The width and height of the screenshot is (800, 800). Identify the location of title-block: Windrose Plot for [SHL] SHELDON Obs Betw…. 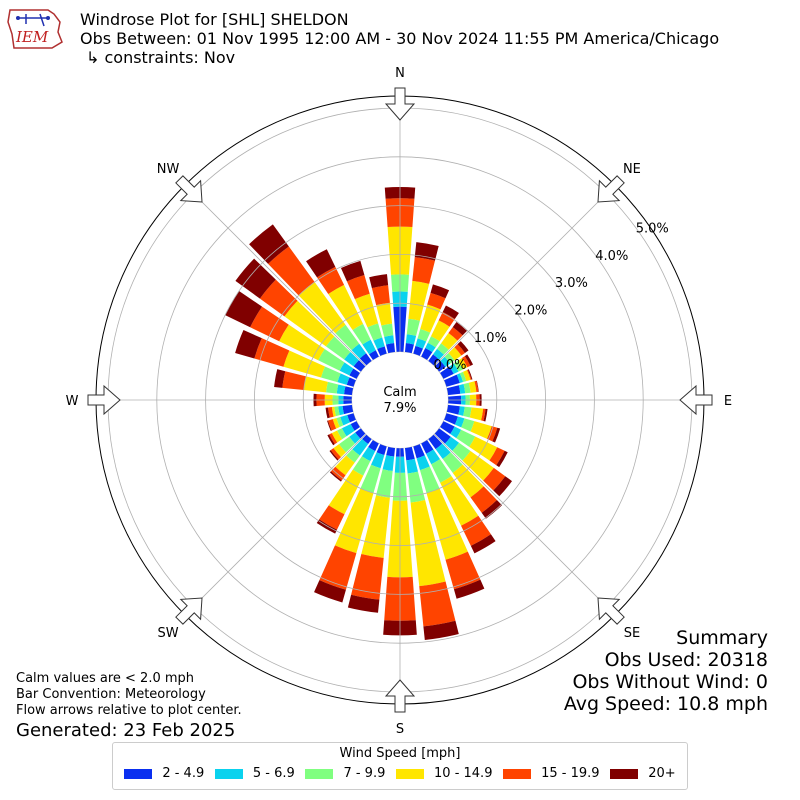
(399, 38).